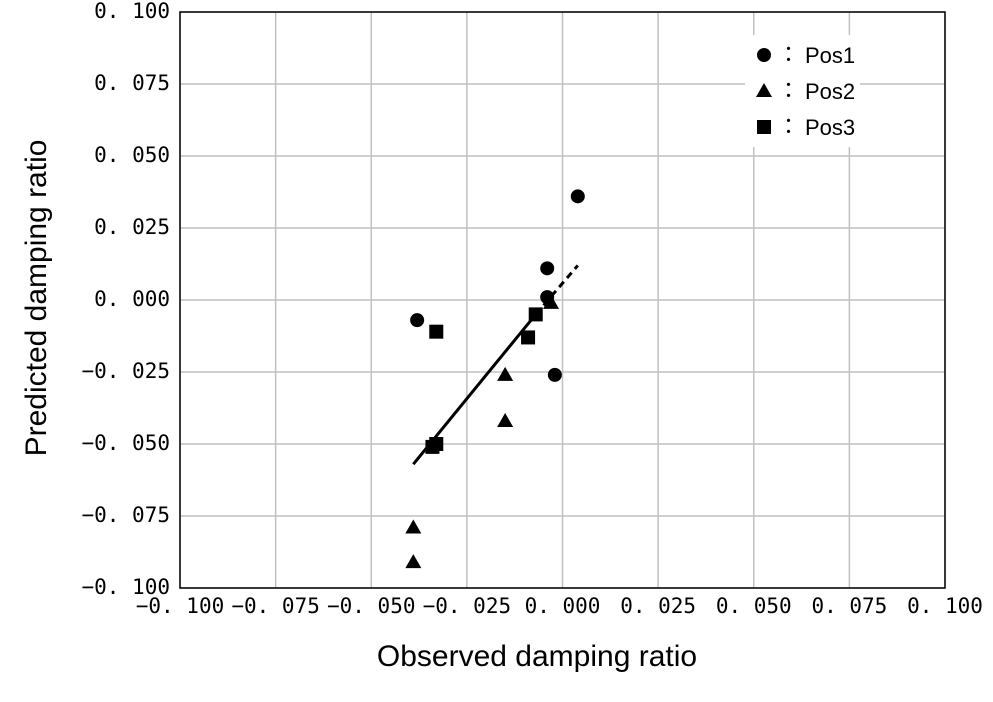 The width and height of the screenshot is (993, 702). Describe the element at coordinates (132, 299) in the screenshot. I see `y-tick-label: 0. 000` at that location.